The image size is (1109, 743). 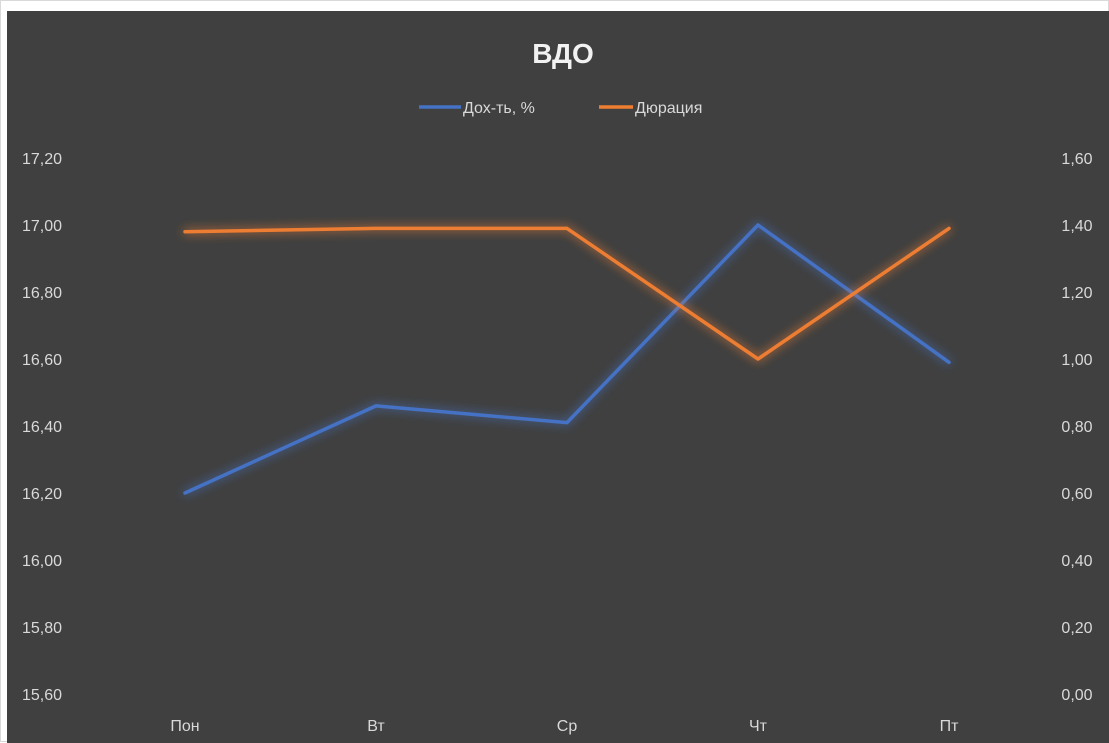 I want to click on left-tick-label: 16,80, so click(x=42, y=293).